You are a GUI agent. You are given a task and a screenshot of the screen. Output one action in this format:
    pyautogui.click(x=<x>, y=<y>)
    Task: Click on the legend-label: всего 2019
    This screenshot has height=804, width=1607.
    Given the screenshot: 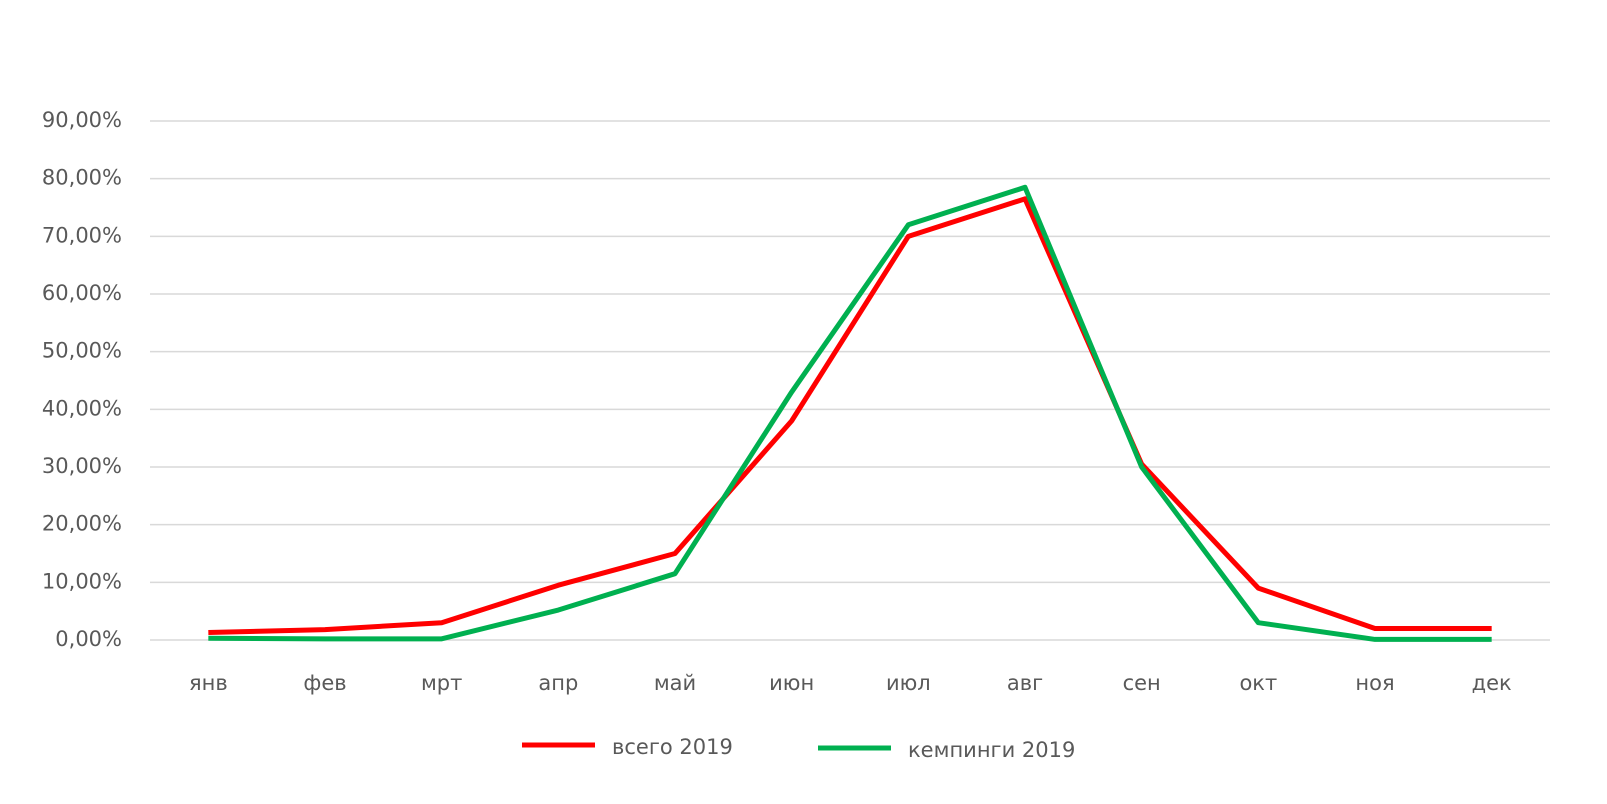 What is the action you would take?
    pyautogui.click(x=672, y=747)
    